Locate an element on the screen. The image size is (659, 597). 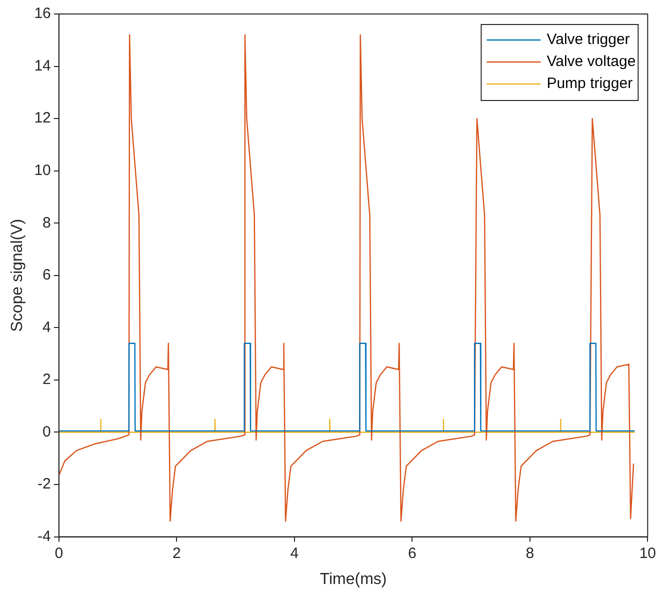
x-tick-label: 0 is located at coordinates (59, 553).